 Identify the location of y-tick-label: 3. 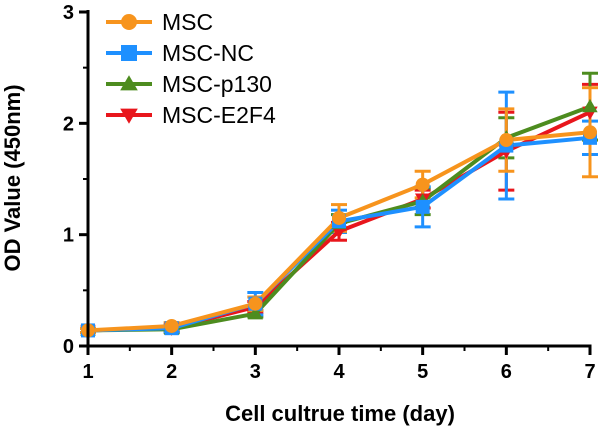
(68, 13).